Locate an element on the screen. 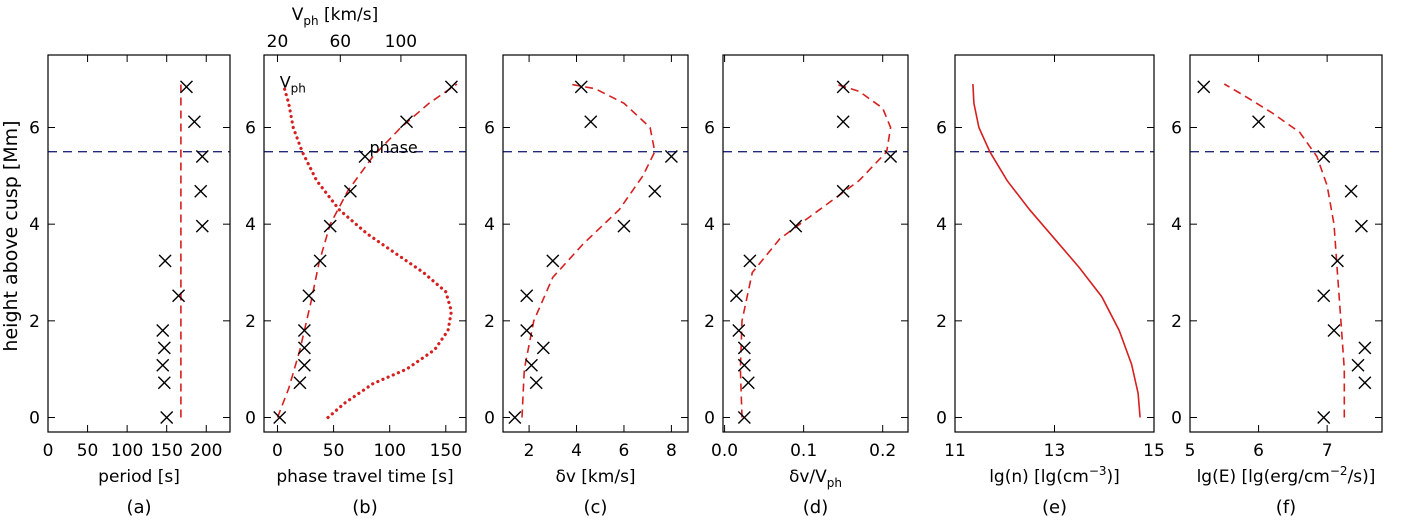 The image size is (1402, 525). model-curve-dotted is located at coordinates (367, 251).